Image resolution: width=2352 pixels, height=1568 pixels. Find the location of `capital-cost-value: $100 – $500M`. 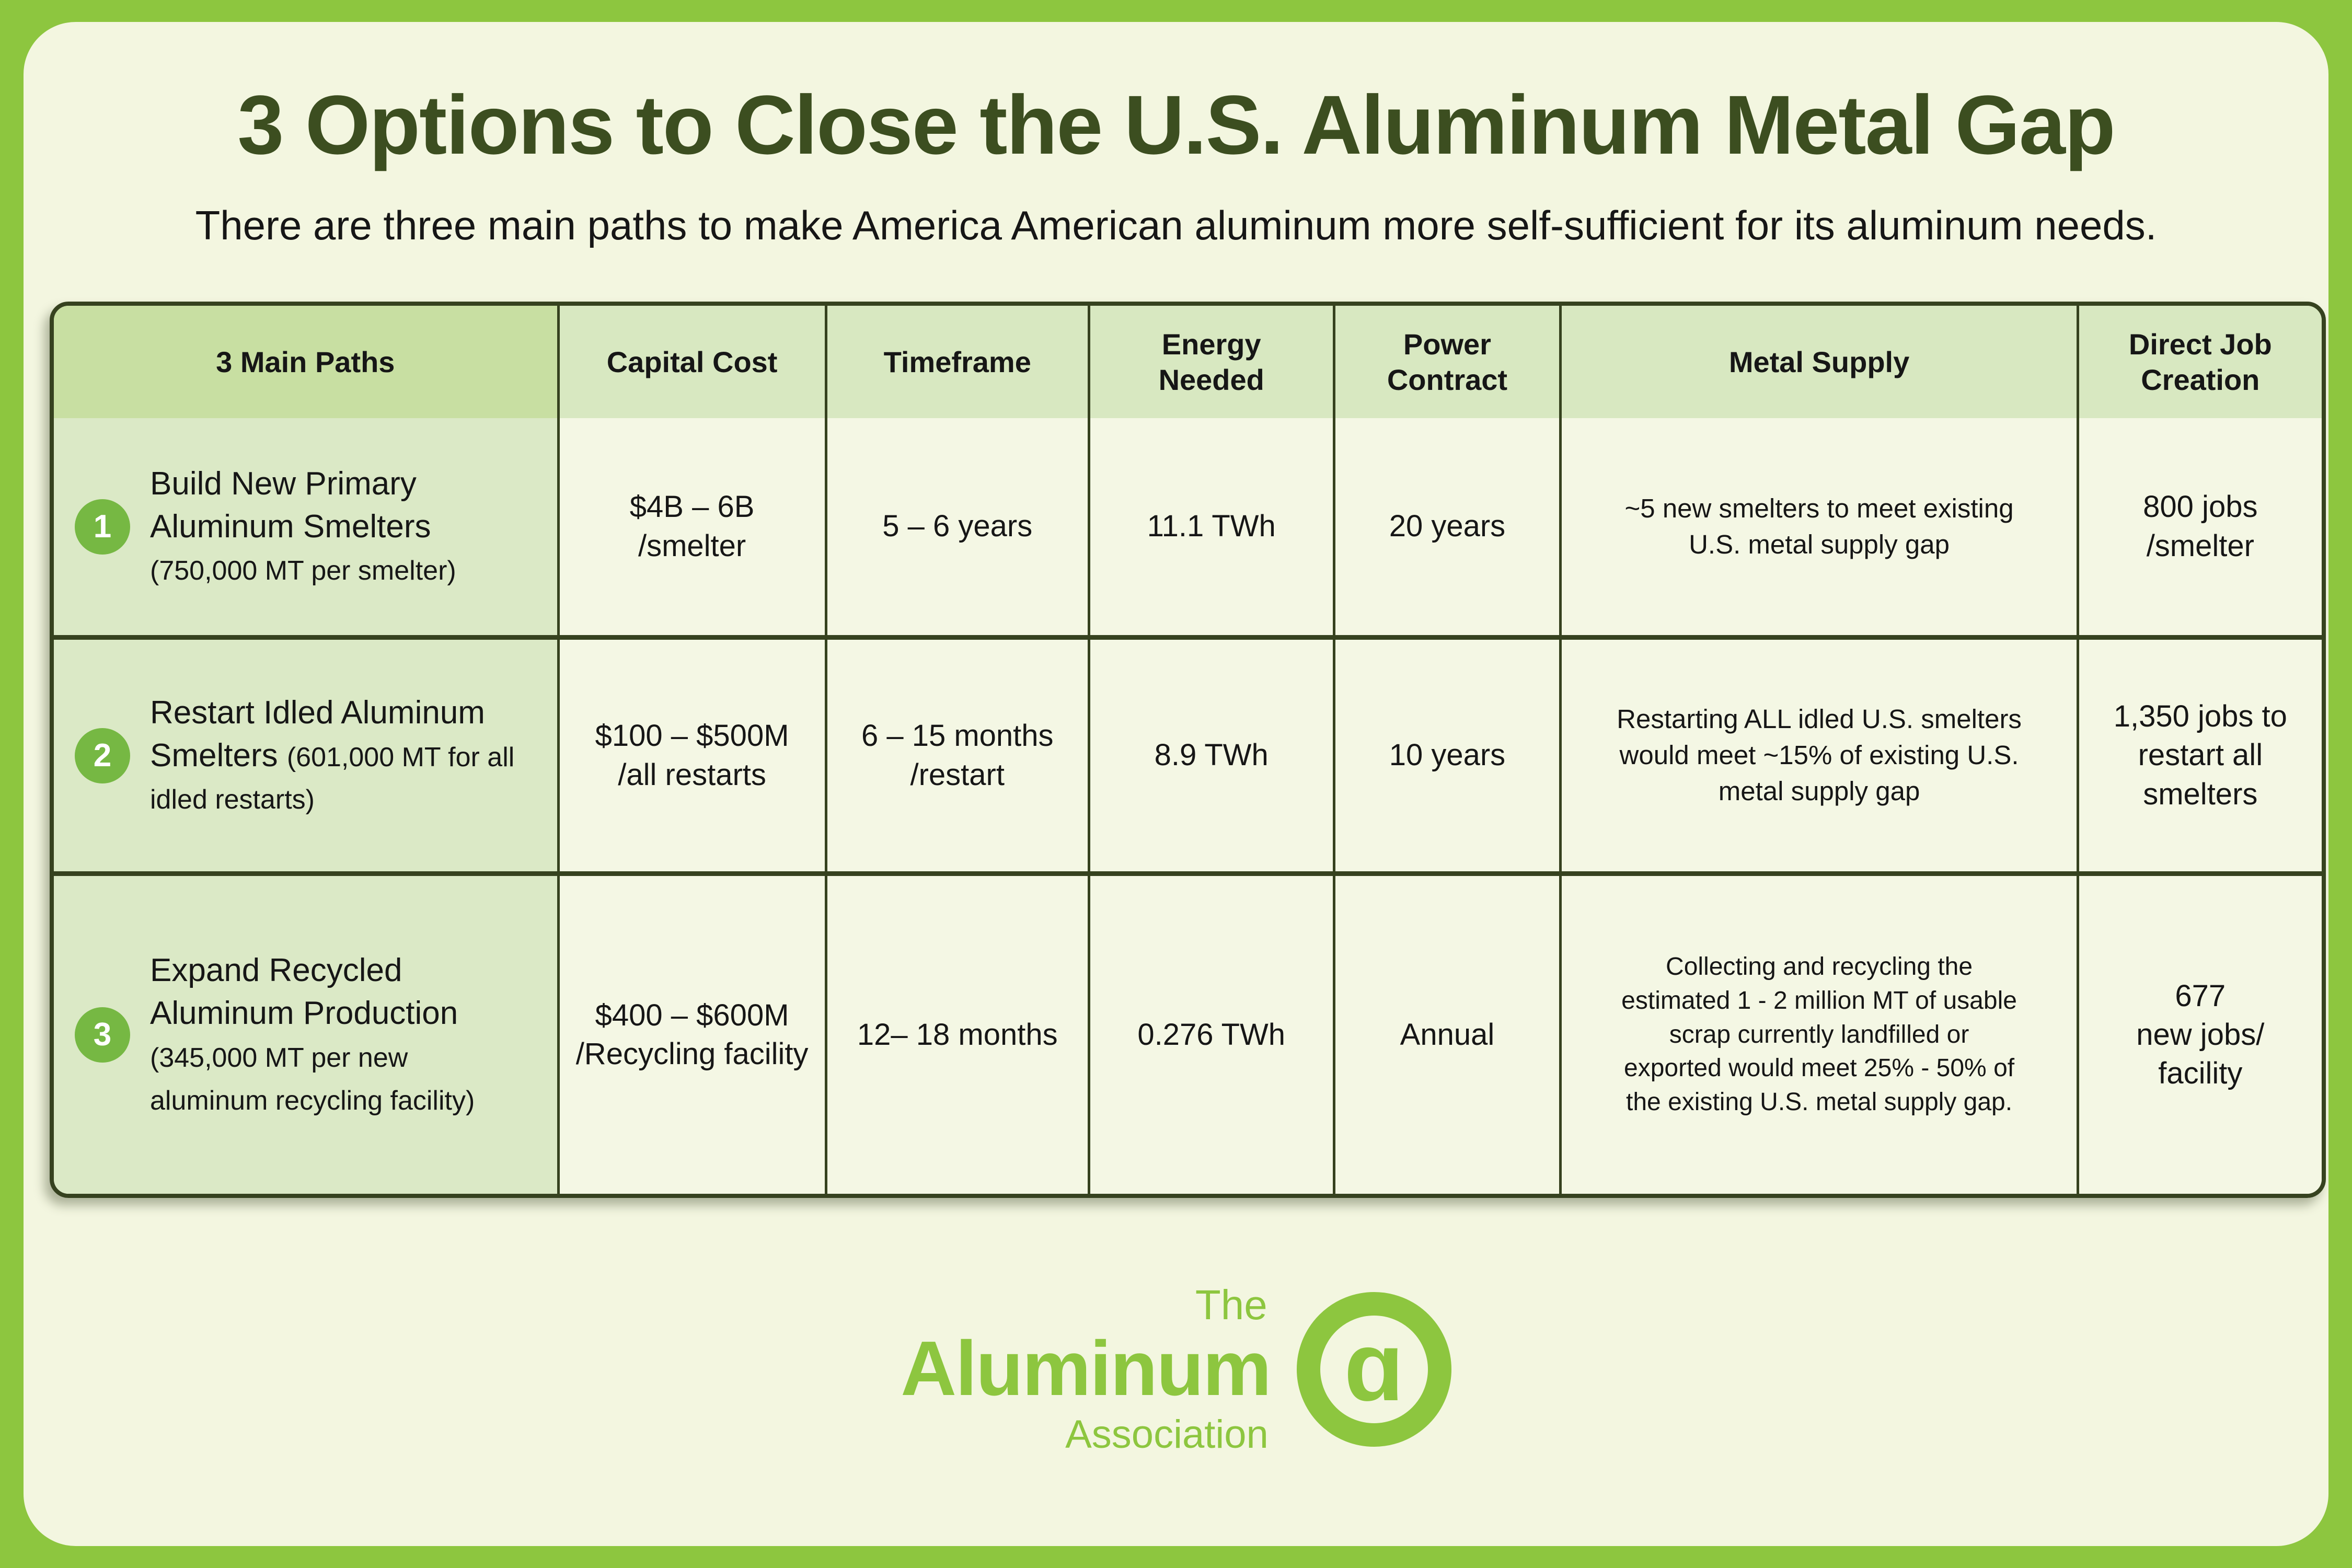

capital-cost-value: $100 – $500M is located at coordinates (692, 736).